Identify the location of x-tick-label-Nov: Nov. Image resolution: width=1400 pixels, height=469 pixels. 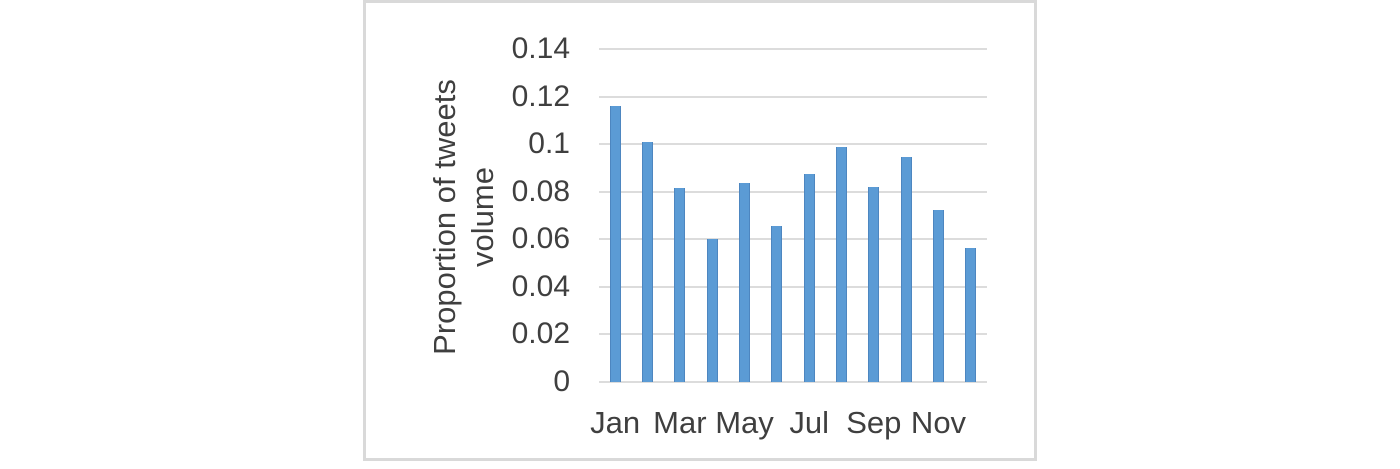
(938, 422).